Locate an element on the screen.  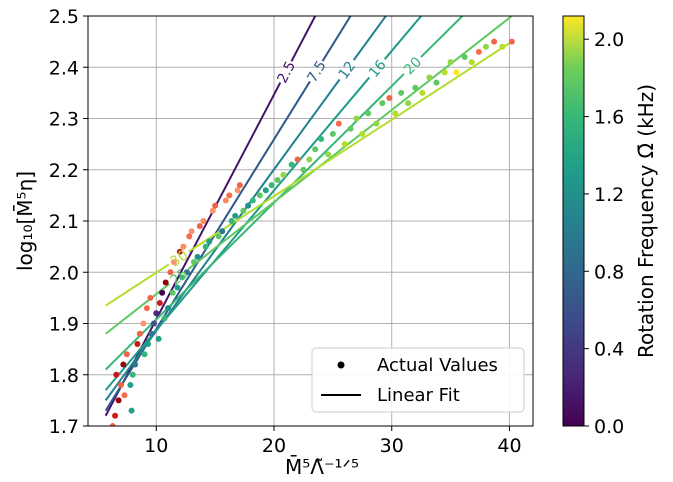
y-tick-label: 1.9 is located at coordinates (64, 325).